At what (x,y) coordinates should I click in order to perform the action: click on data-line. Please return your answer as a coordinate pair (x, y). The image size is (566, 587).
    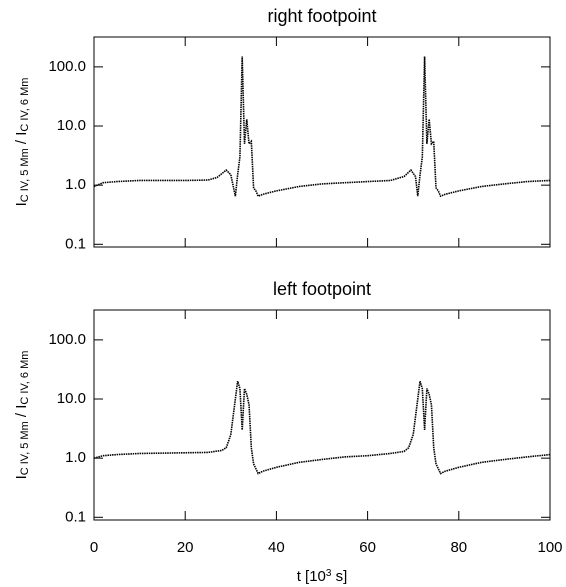
    Looking at the image, I should click on (322, 427).